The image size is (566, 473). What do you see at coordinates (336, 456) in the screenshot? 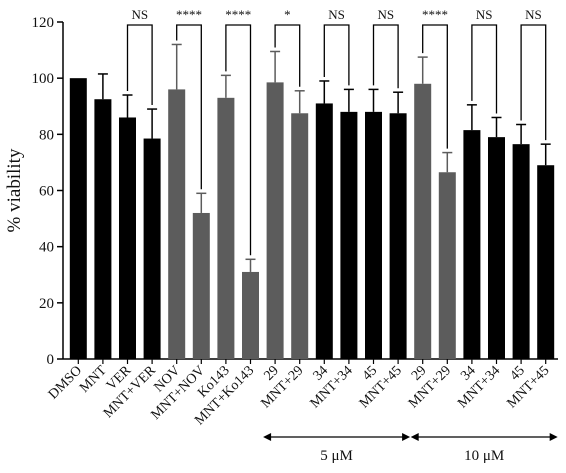
I see `range-label: 5 μM` at bounding box center [336, 456].